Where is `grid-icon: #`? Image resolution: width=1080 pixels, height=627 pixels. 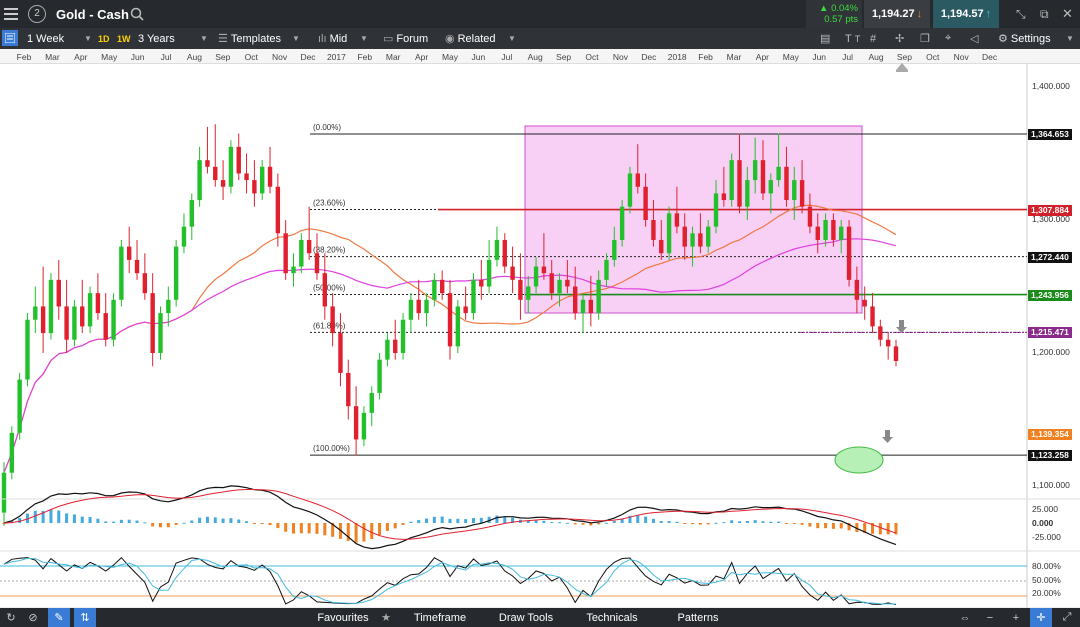 grid-icon: # is located at coordinates (873, 38).